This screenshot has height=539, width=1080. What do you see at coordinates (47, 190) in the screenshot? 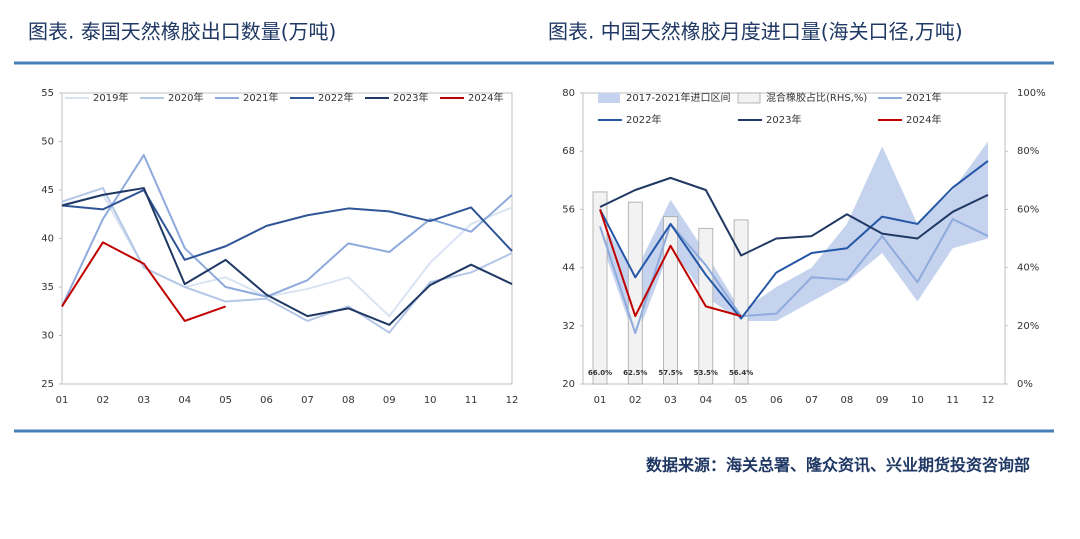
I see `y-tick-label: 45` at bounding box center [47, 190].